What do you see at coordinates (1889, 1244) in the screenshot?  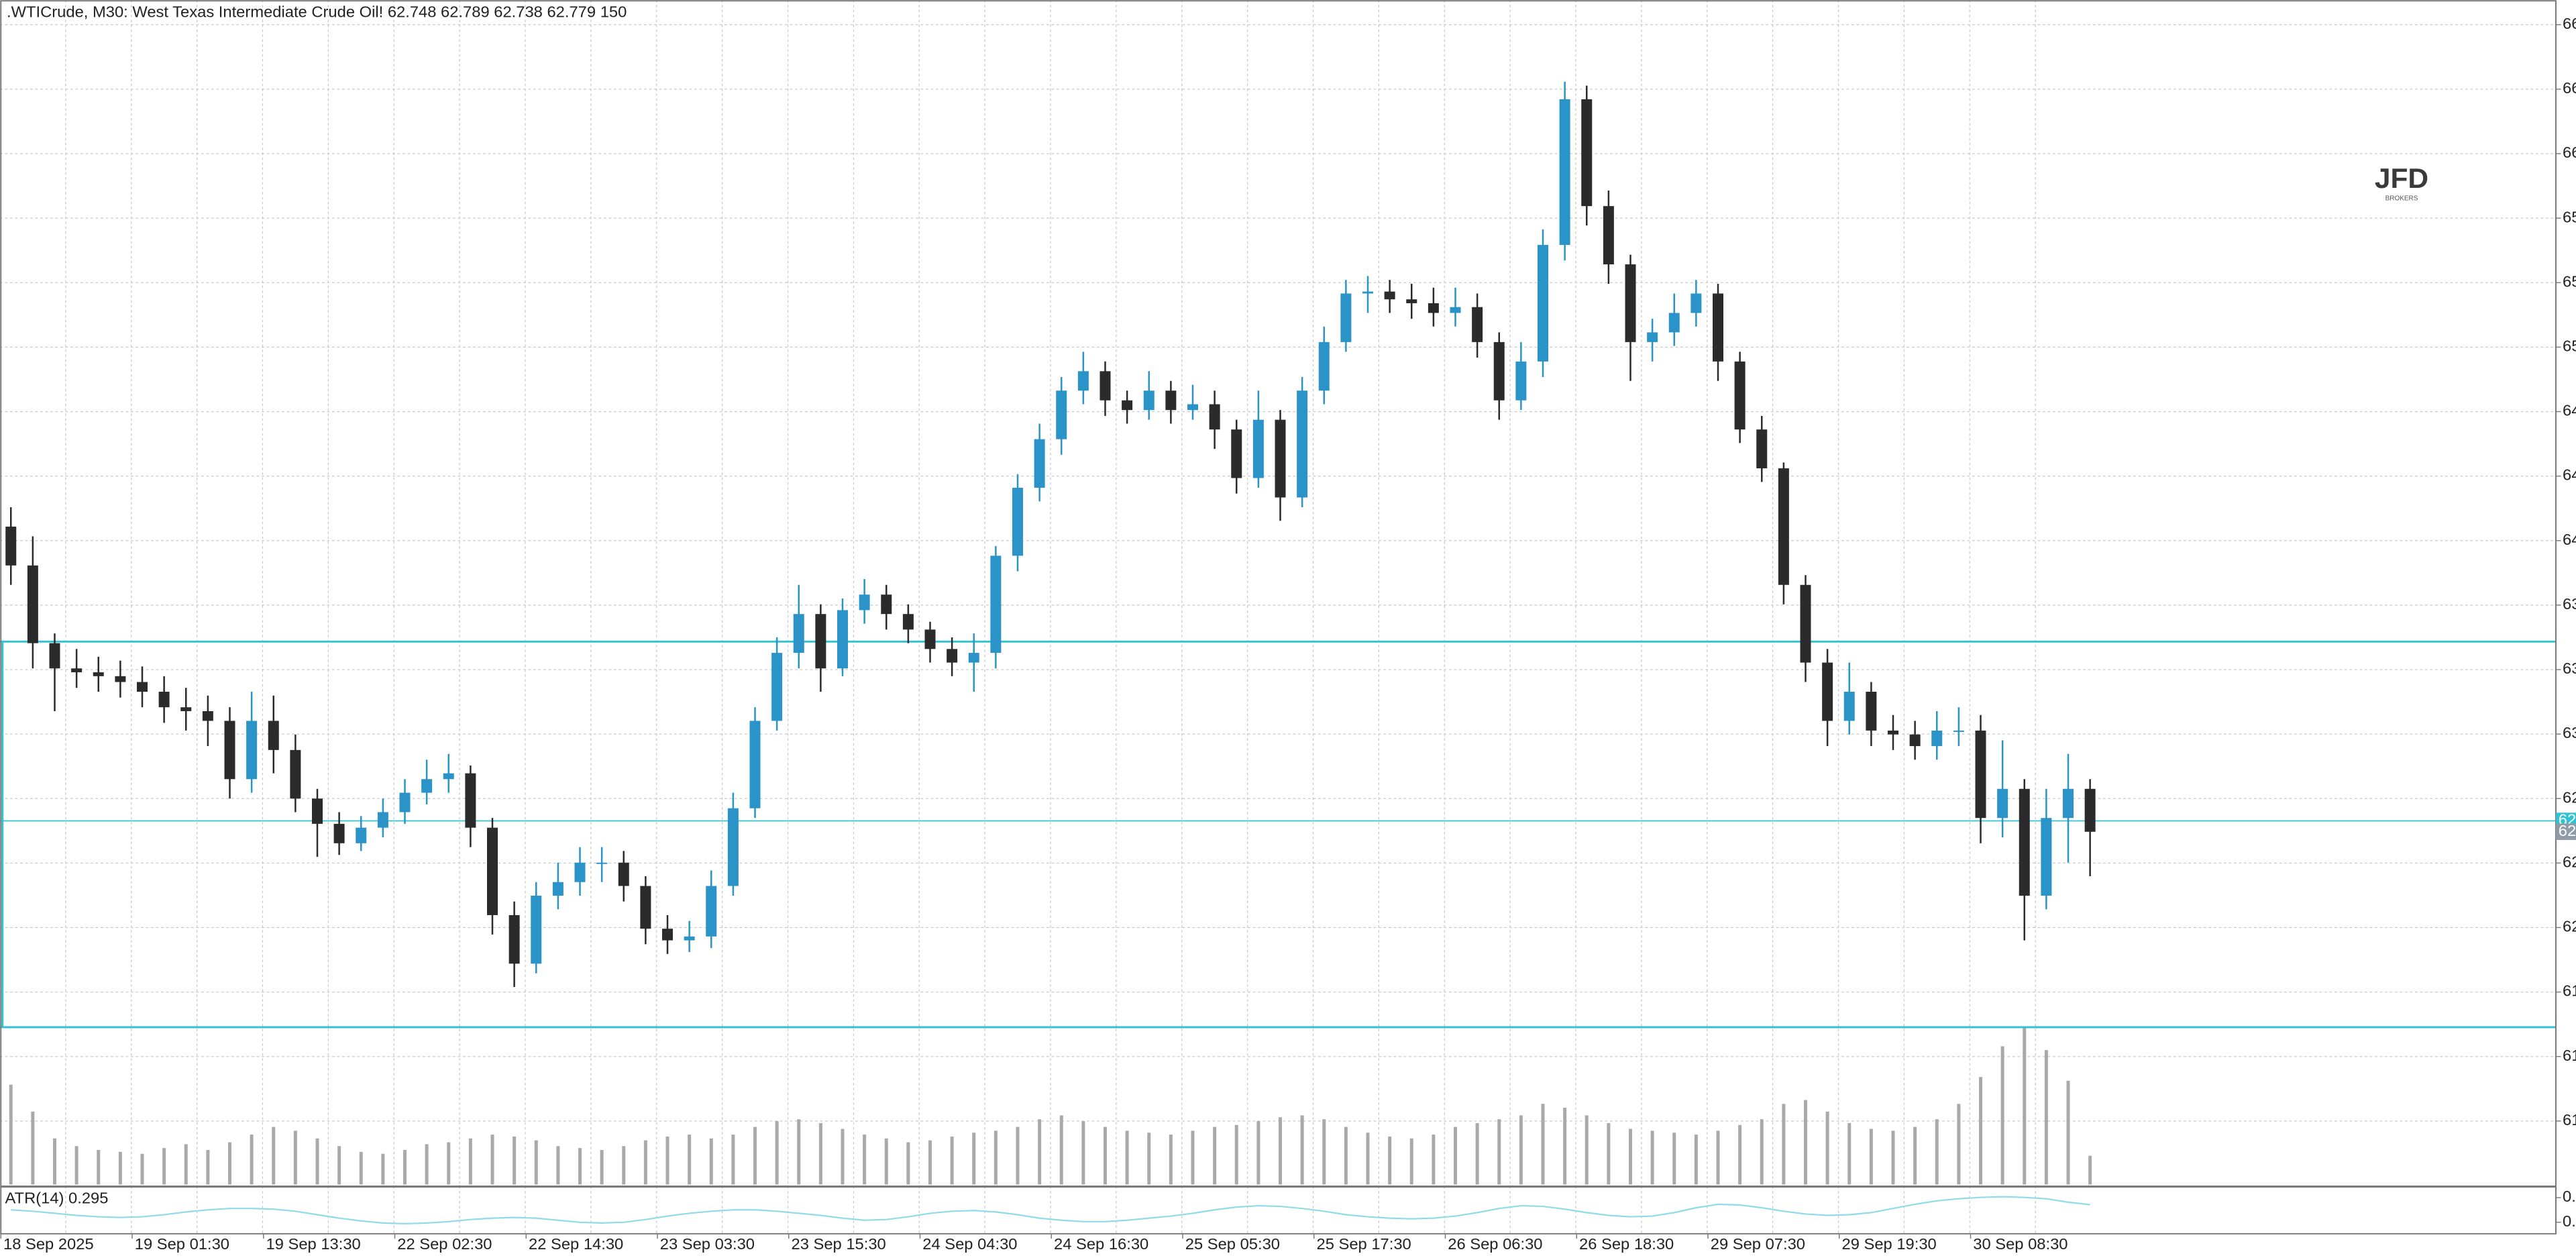 I see `x-tick-label: 29 Sep 19:30` at bounding box center [1889, 1244].